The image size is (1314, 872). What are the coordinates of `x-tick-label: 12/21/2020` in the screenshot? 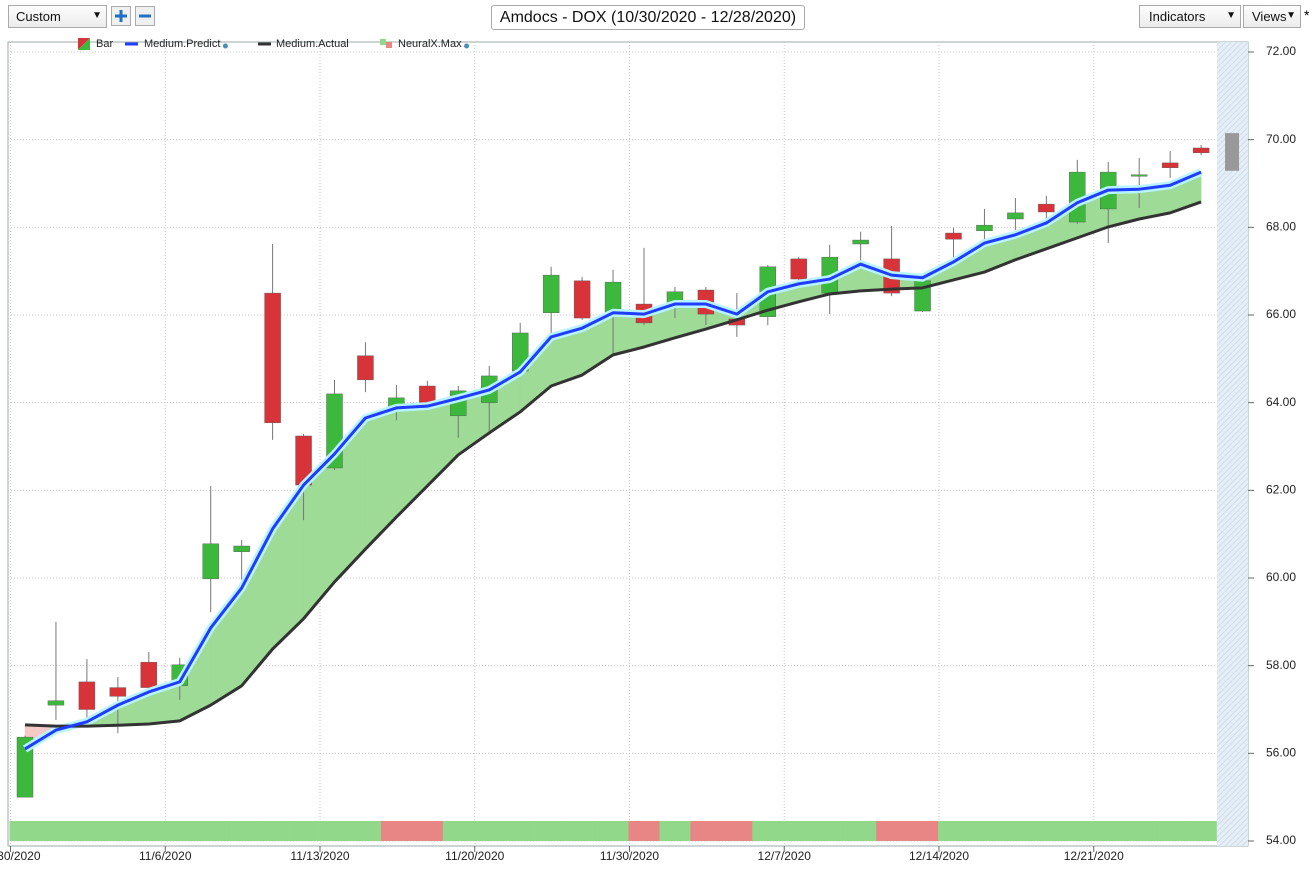 It's located at (1094, 856).